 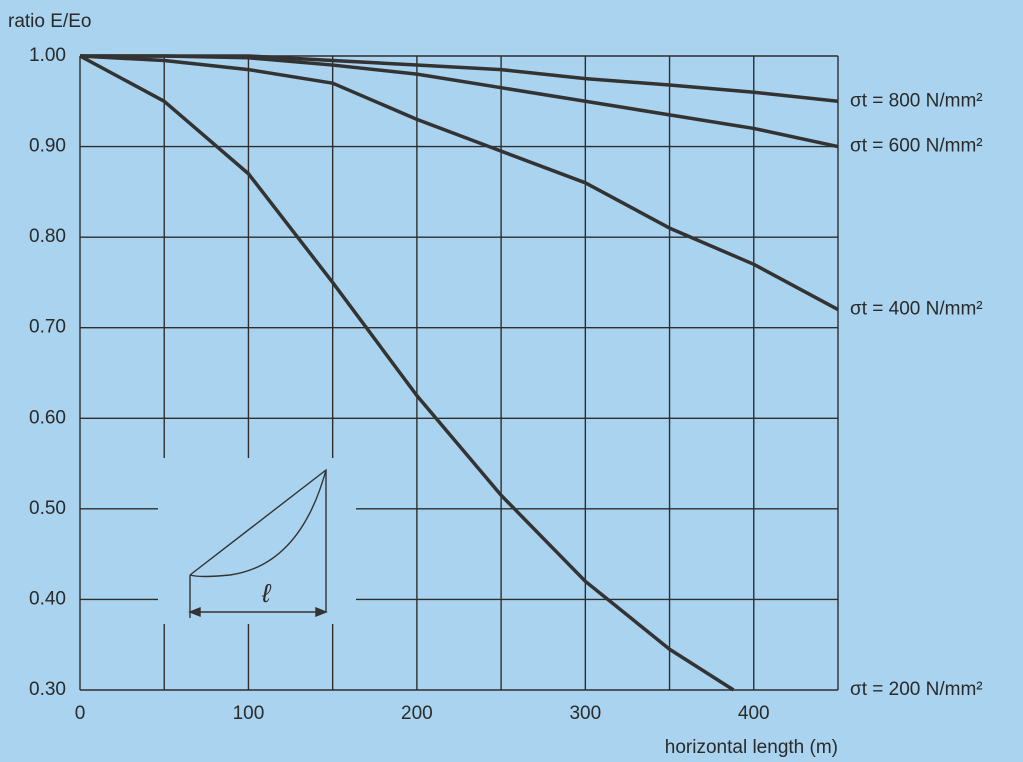 I want to click on y-tick-label: 0.80, so click(x=47, y=236).